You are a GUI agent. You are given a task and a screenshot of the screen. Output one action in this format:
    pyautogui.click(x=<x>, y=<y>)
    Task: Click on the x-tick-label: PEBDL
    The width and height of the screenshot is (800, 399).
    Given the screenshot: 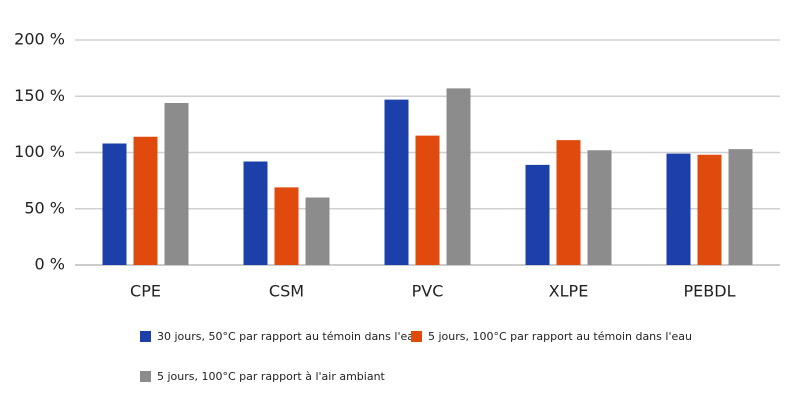 What is the action you would take?
    pyautogui.click(x=710, y=291)
    